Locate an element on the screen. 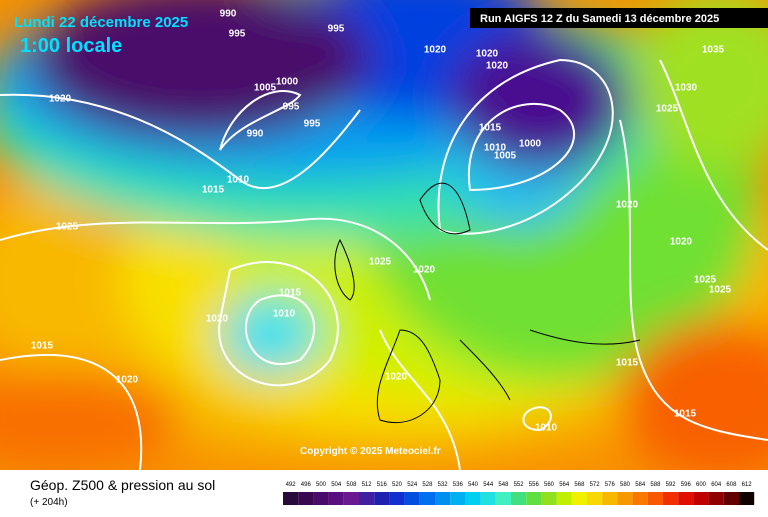 The height and width of the screenshot is (517, 768). colorbar-label: 520 is located at coordinates (397, 485).